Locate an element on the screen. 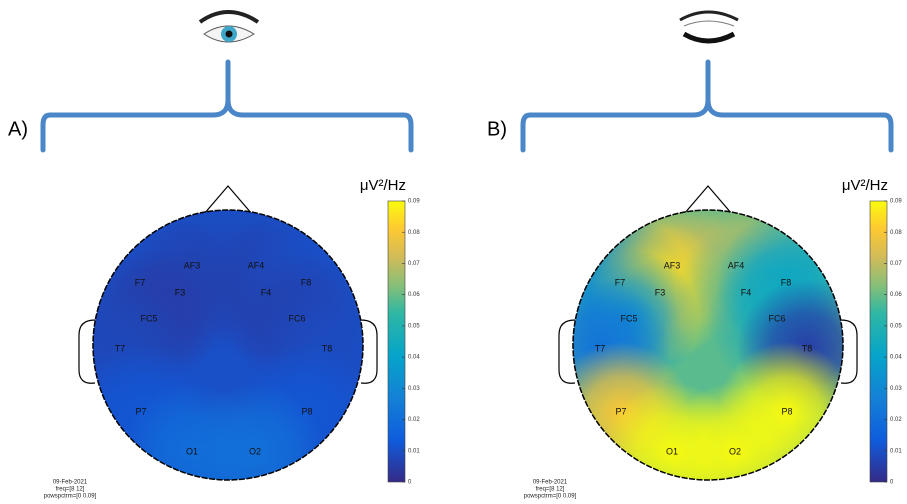 This screenshot has height=504, width=907. panel-label: A) is located at coordinates (18, 129).